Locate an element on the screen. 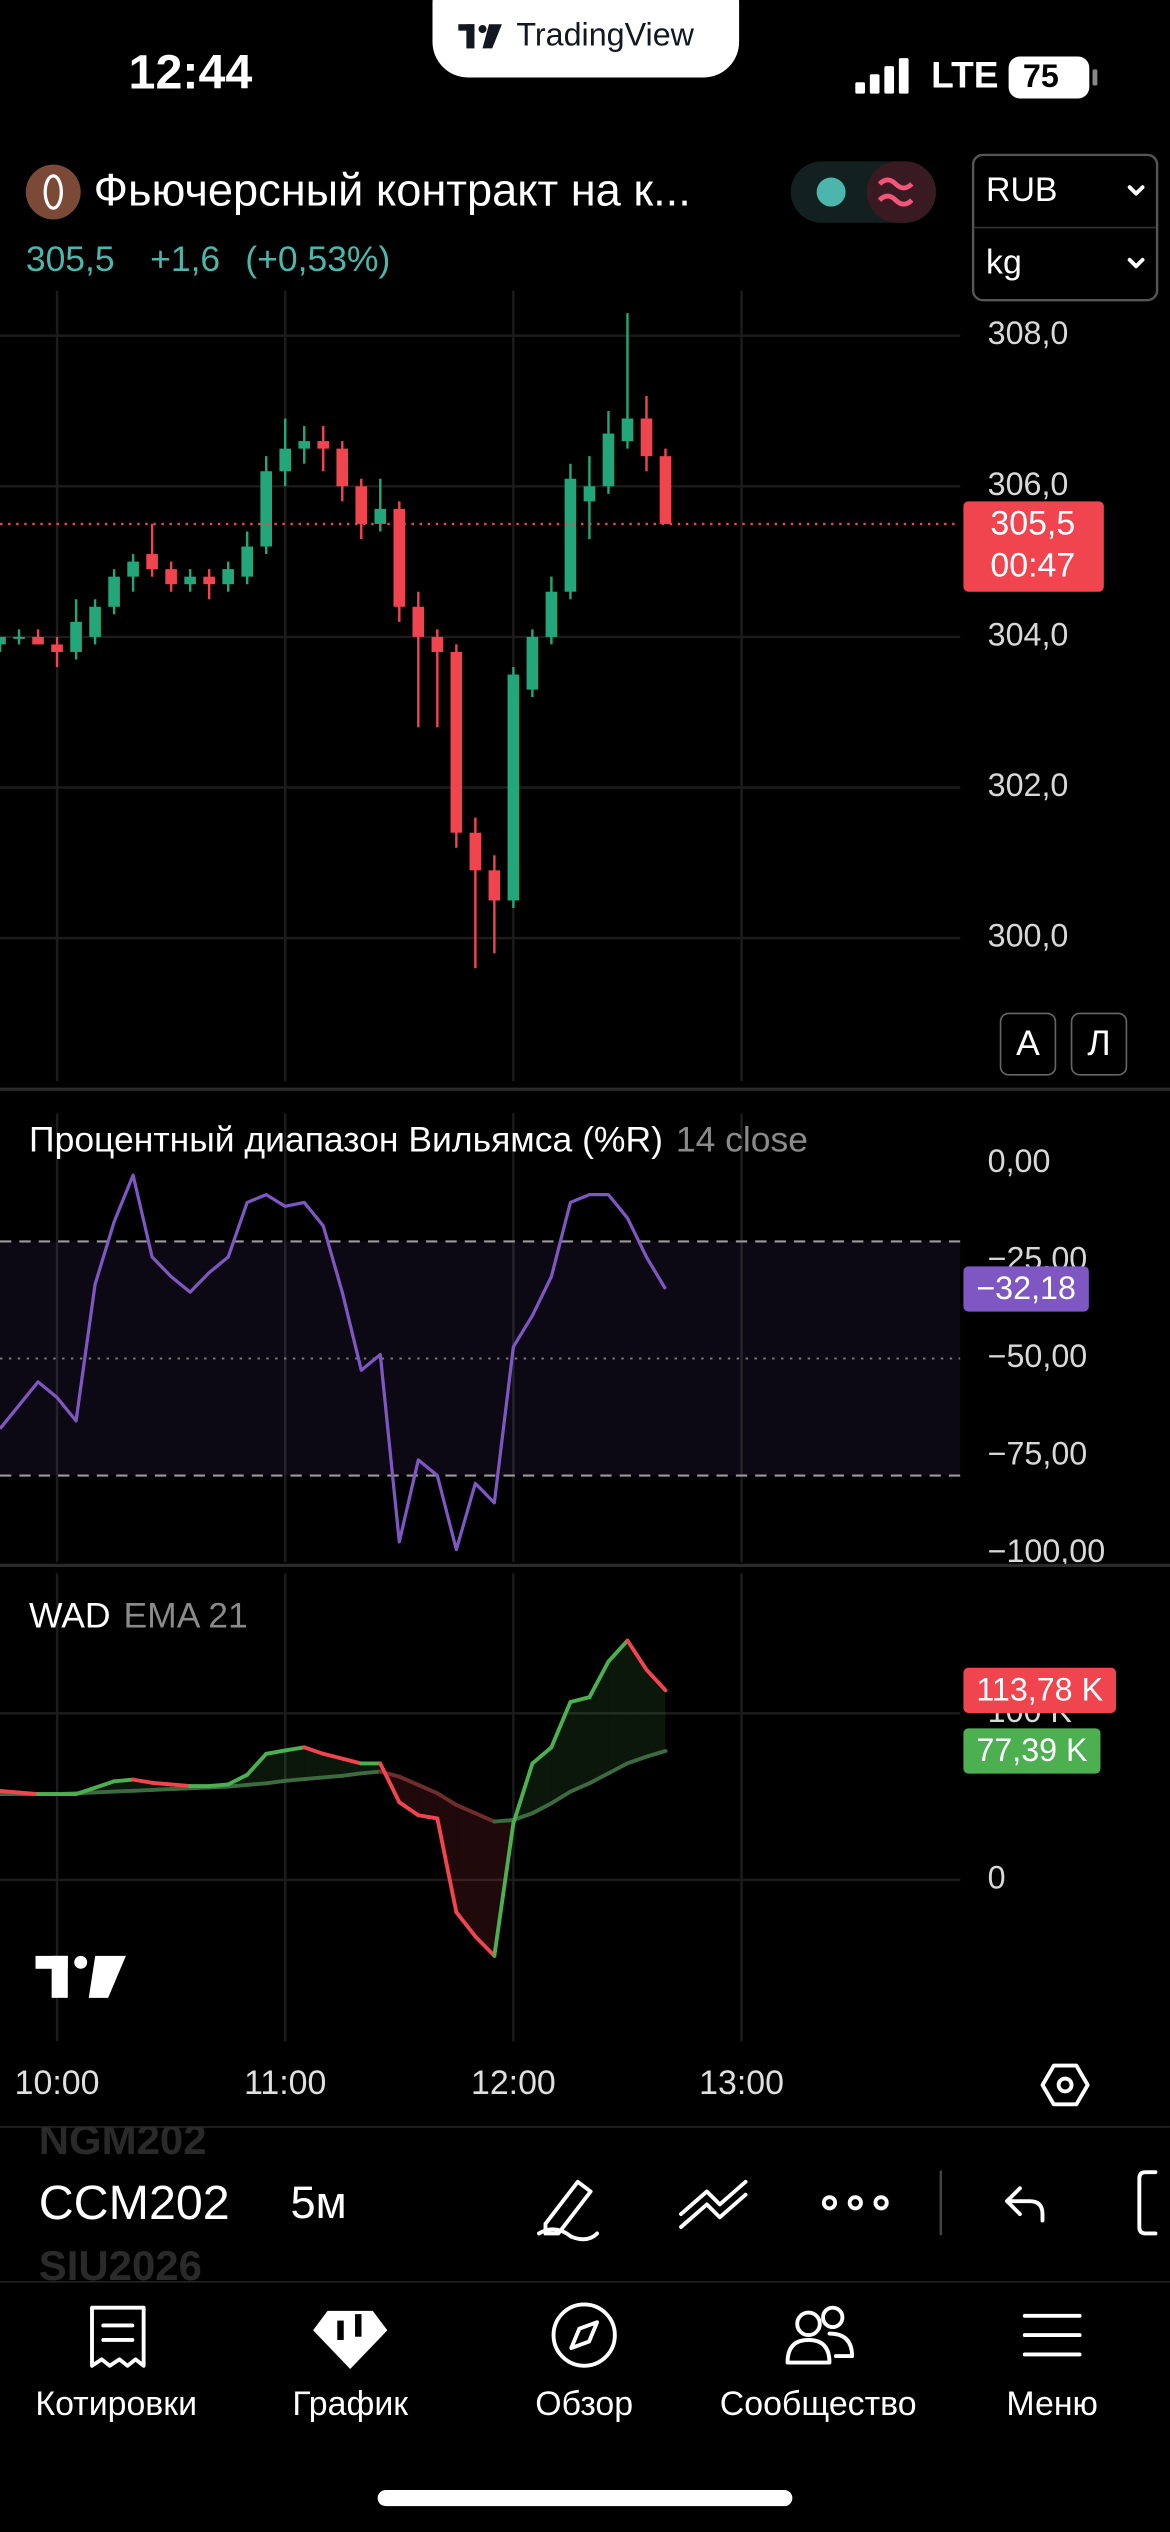 Image resolution: width=1170 pixels, height=2532 pixels. currency: RUB is located at coordinates (1022, 190).